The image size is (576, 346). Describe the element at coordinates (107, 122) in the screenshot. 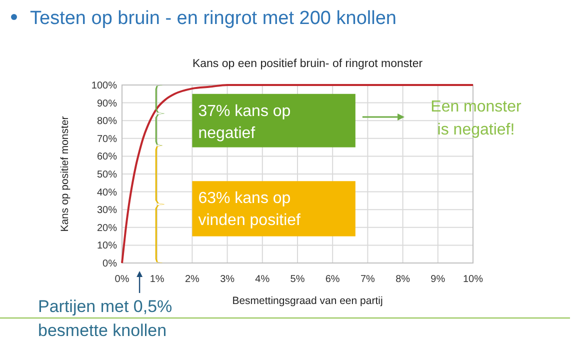

I see `y-tick-label: 80%` at that location.